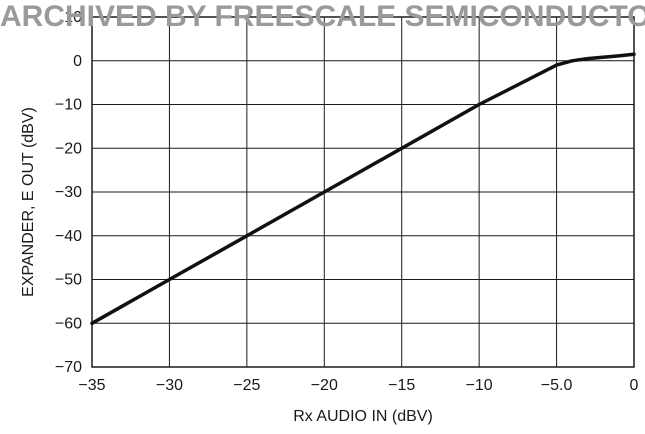 The height and width of the screenshot is (434, 645). What do you see at coordinates (557, 385) in the screenshot?
I see `x-tick-label: −5.0` at bounding box center [557, 385].